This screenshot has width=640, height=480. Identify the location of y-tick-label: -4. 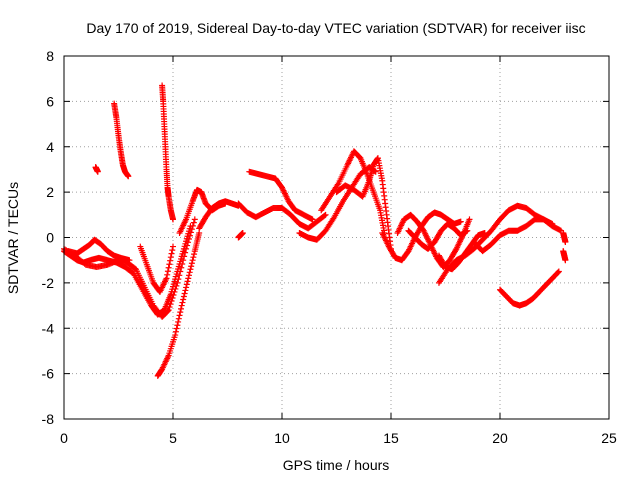
(48, 328).